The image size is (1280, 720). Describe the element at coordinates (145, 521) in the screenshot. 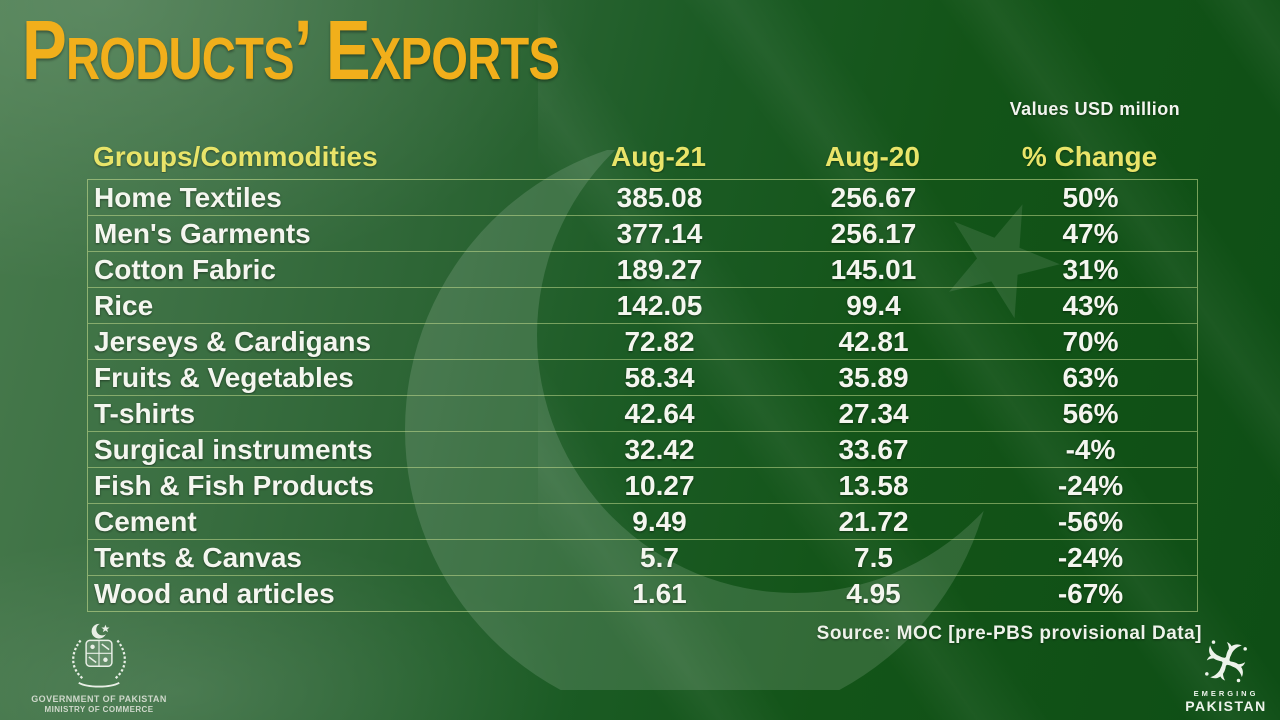

I see `commodity-cell: Cement` at that location.